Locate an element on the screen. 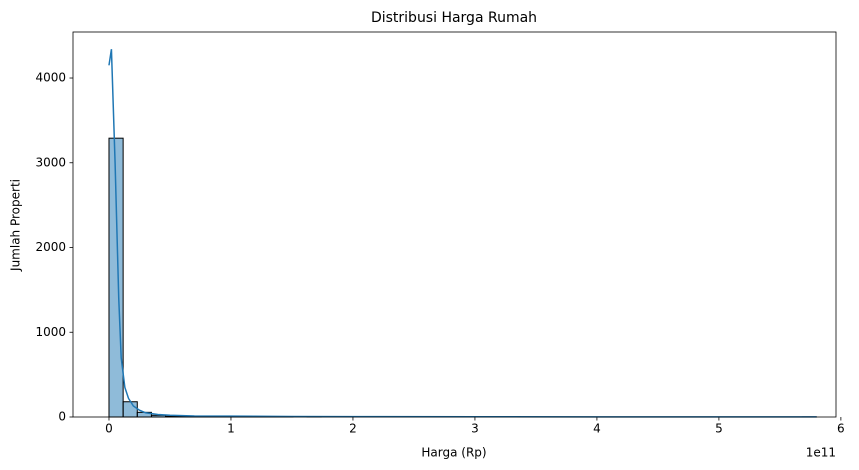 The height and width of the screenshot is (470, 859). chart-title: Distribusi Harga Rumah is located at coordinates (454, 18).